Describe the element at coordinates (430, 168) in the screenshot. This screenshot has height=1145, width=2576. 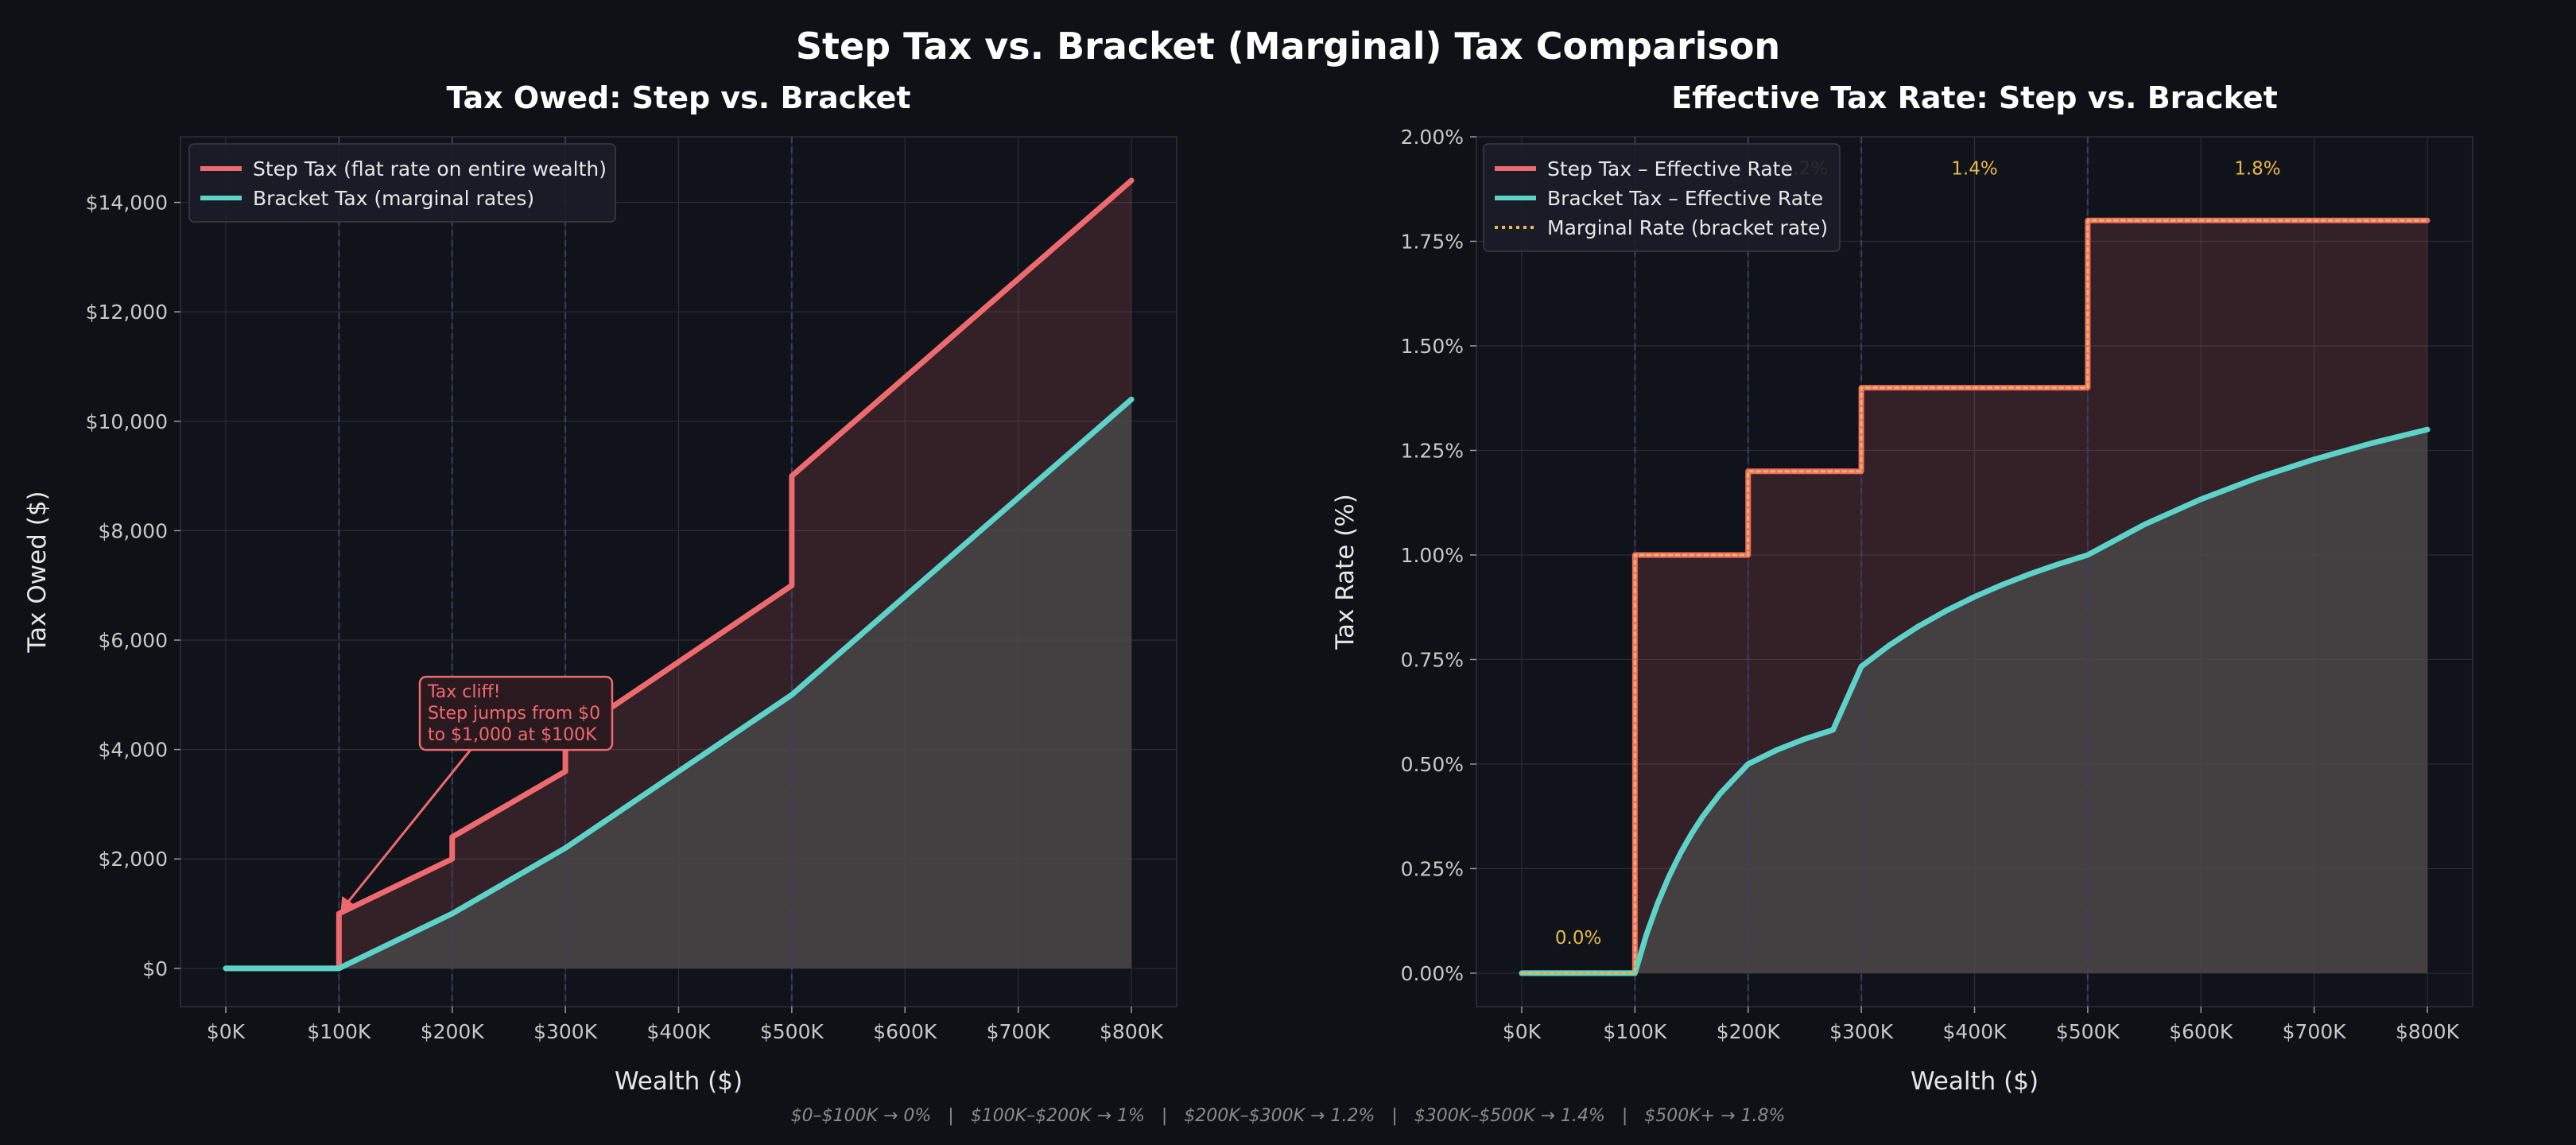
I see `legend-label: Step Tax (flat rate on entire wealth)` at that location.